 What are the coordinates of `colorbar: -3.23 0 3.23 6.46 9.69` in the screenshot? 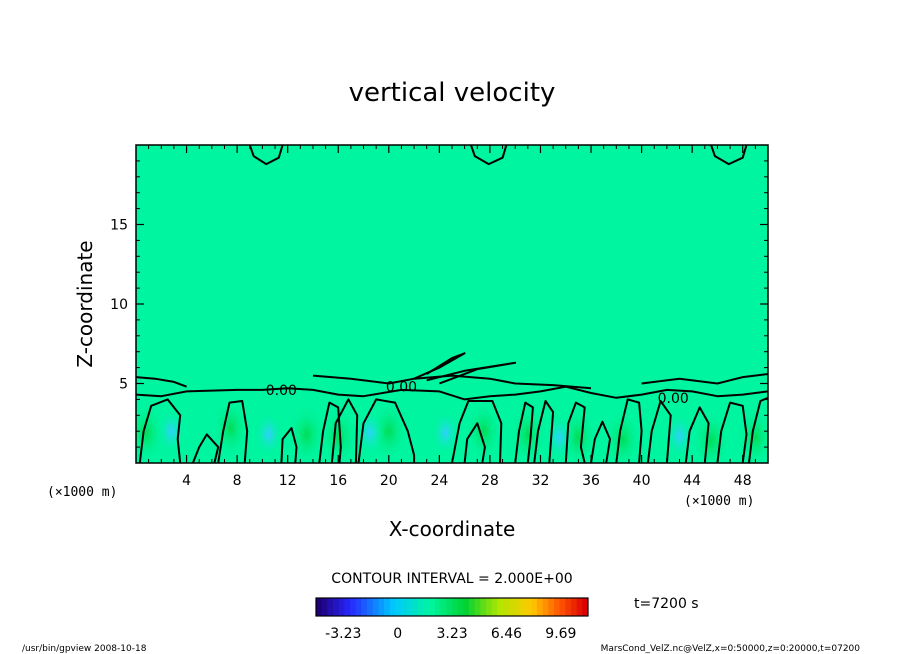 It's located at (452, 619).